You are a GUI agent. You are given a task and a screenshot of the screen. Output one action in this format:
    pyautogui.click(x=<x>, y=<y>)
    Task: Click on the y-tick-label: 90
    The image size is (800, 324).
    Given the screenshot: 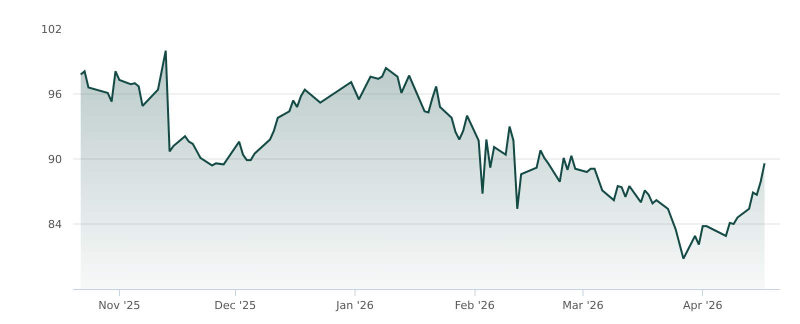 What is the action you would take?
    pyautogui.click(x=55, y=159)
    